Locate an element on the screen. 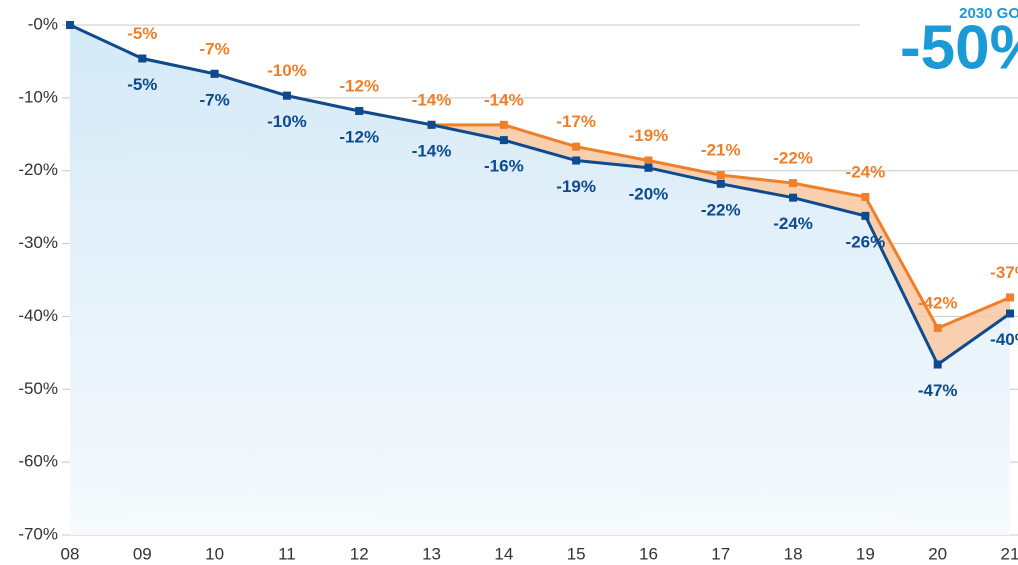 This screenshot has width=1018, height=565. goal-value: -50% is located at coordinates (959, 47).